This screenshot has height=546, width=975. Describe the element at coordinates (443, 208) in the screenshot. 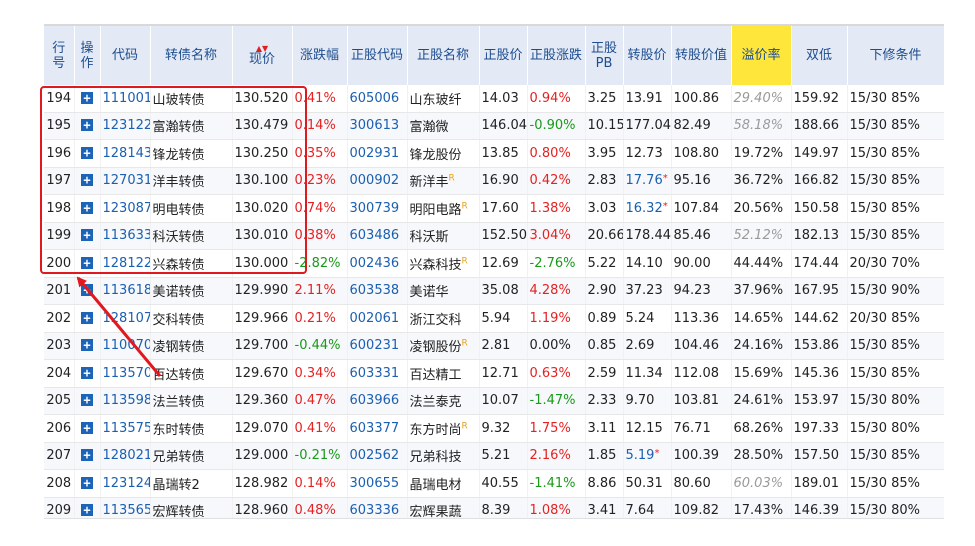

I see `stock-name: 明阳电路R` at that location.